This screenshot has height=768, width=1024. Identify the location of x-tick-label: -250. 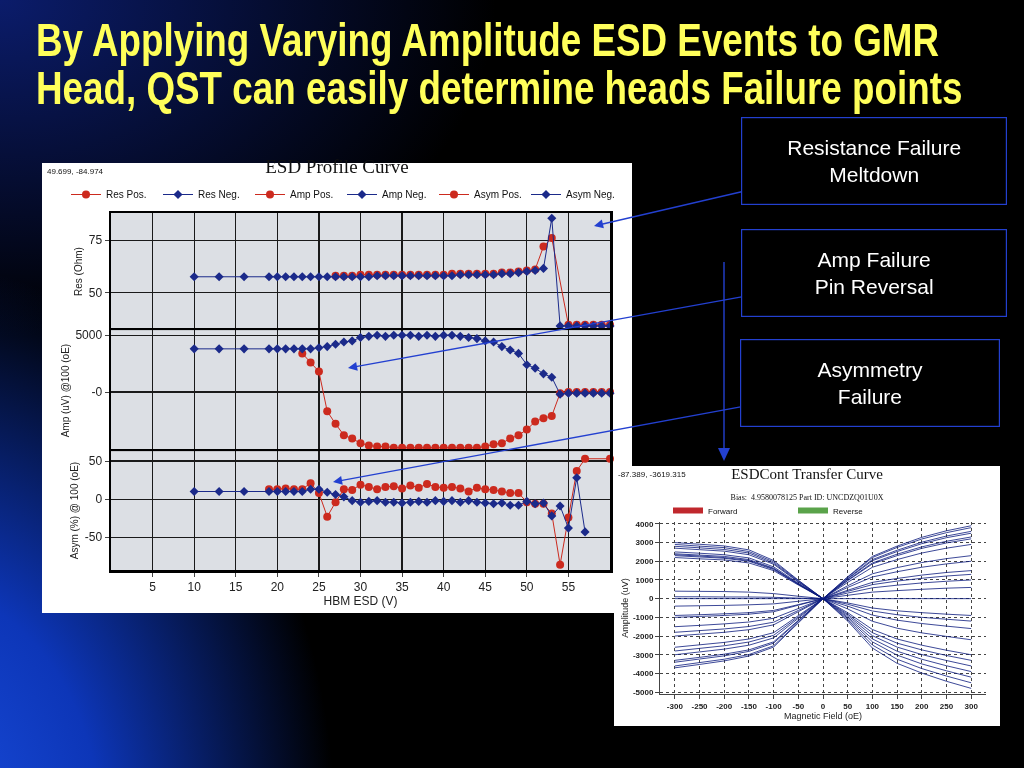
(700, 706).